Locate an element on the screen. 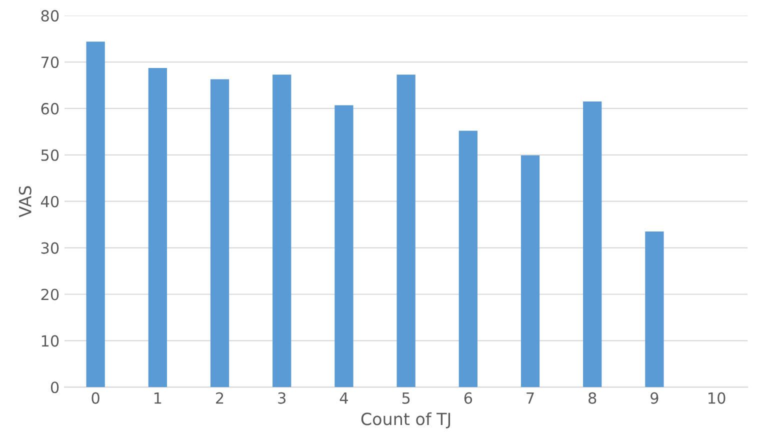 The width and height of the screenshot is (759, 445). y-tick-label: 50 is located at coordinates (50, 155).